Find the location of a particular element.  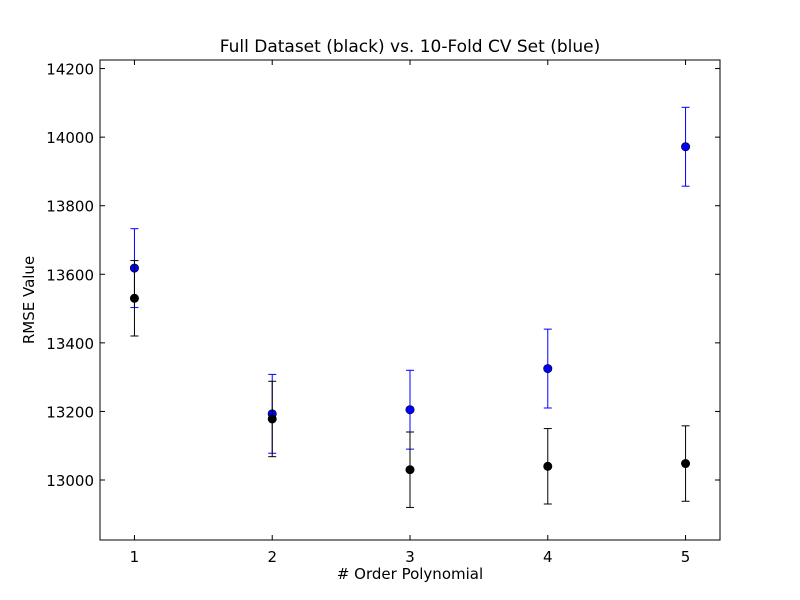

y-axis-label: RMSE Value is located at coordinates (29, 300).